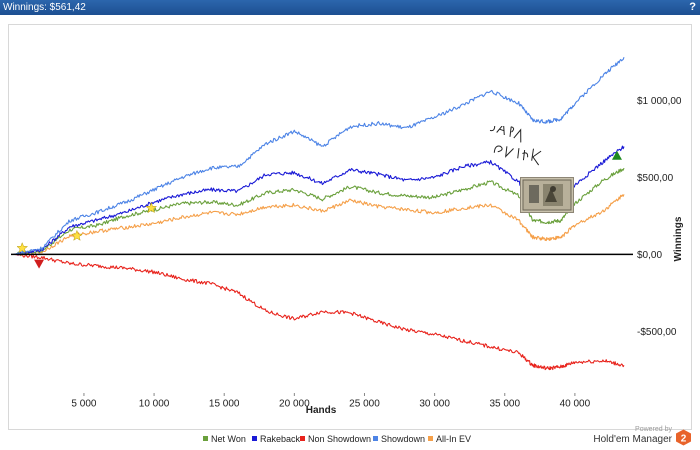 This screenshot has height=450, width=700. I want to click on holdem-manager-logo-icon: 2, so click(683, 437).